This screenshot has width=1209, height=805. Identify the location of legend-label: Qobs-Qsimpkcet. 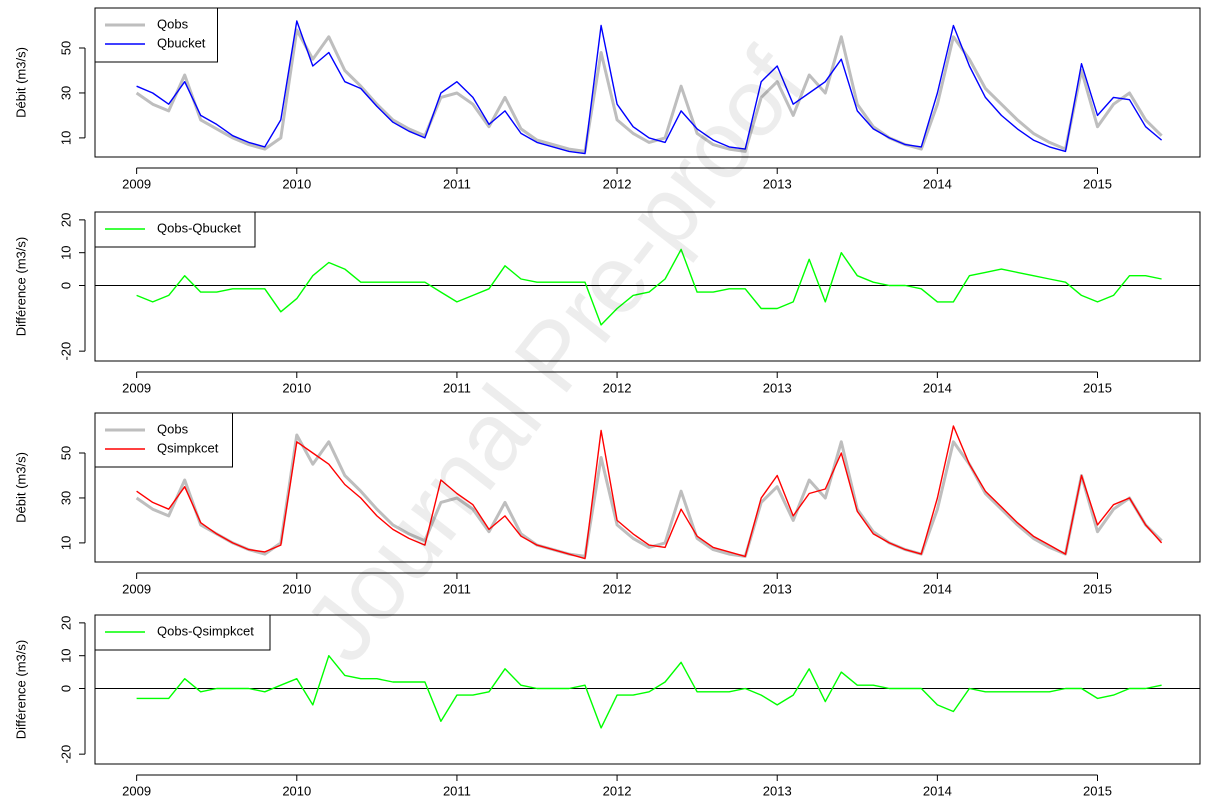
(205, 630).